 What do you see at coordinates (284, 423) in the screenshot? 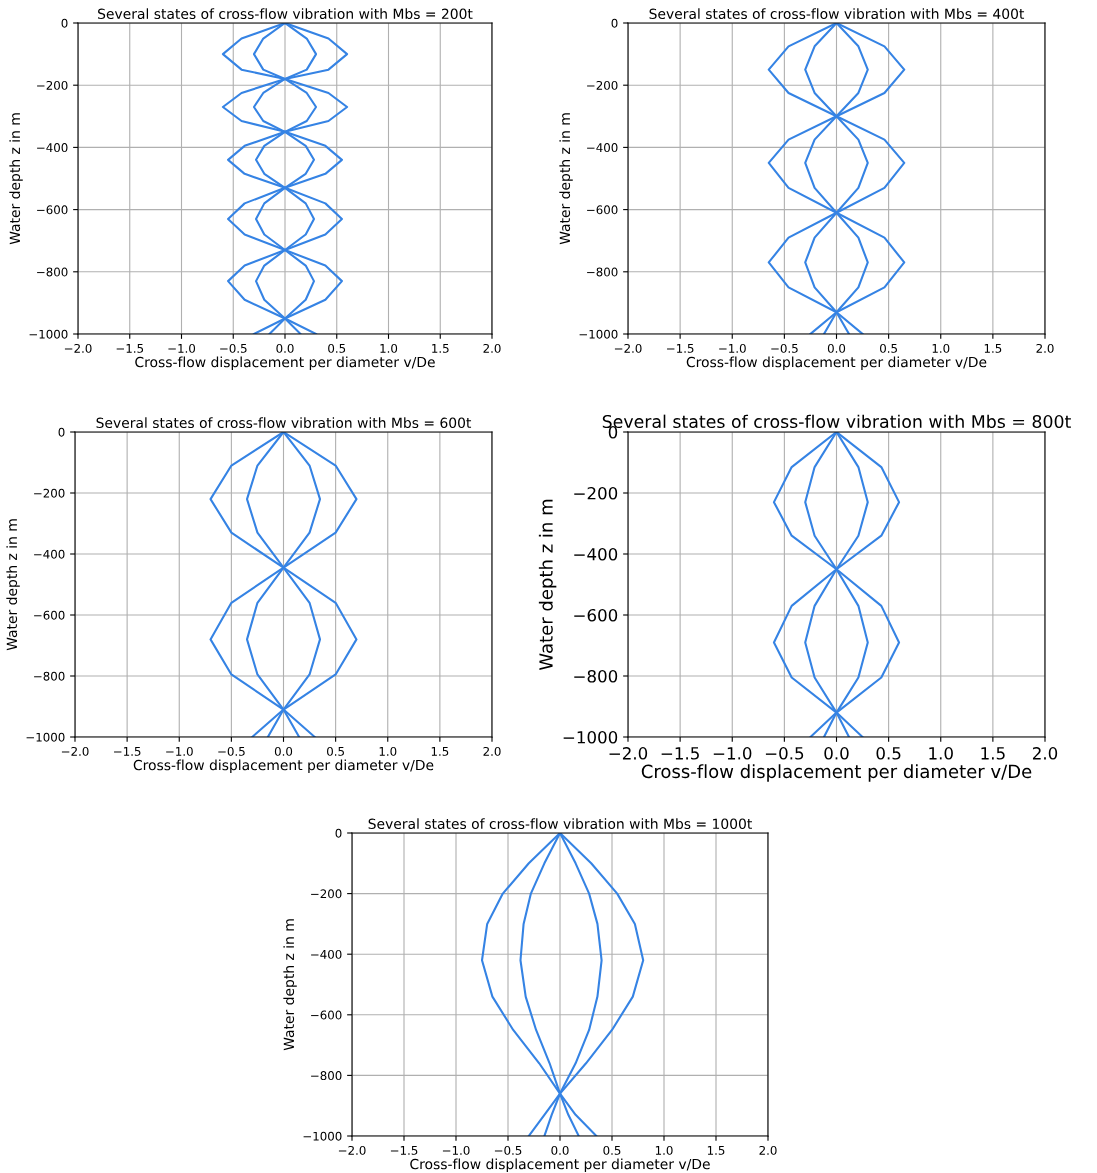
I see `chart-title: Several states of cross-flow vibration with Mbs = 600t` at bounding box center [284, 423].